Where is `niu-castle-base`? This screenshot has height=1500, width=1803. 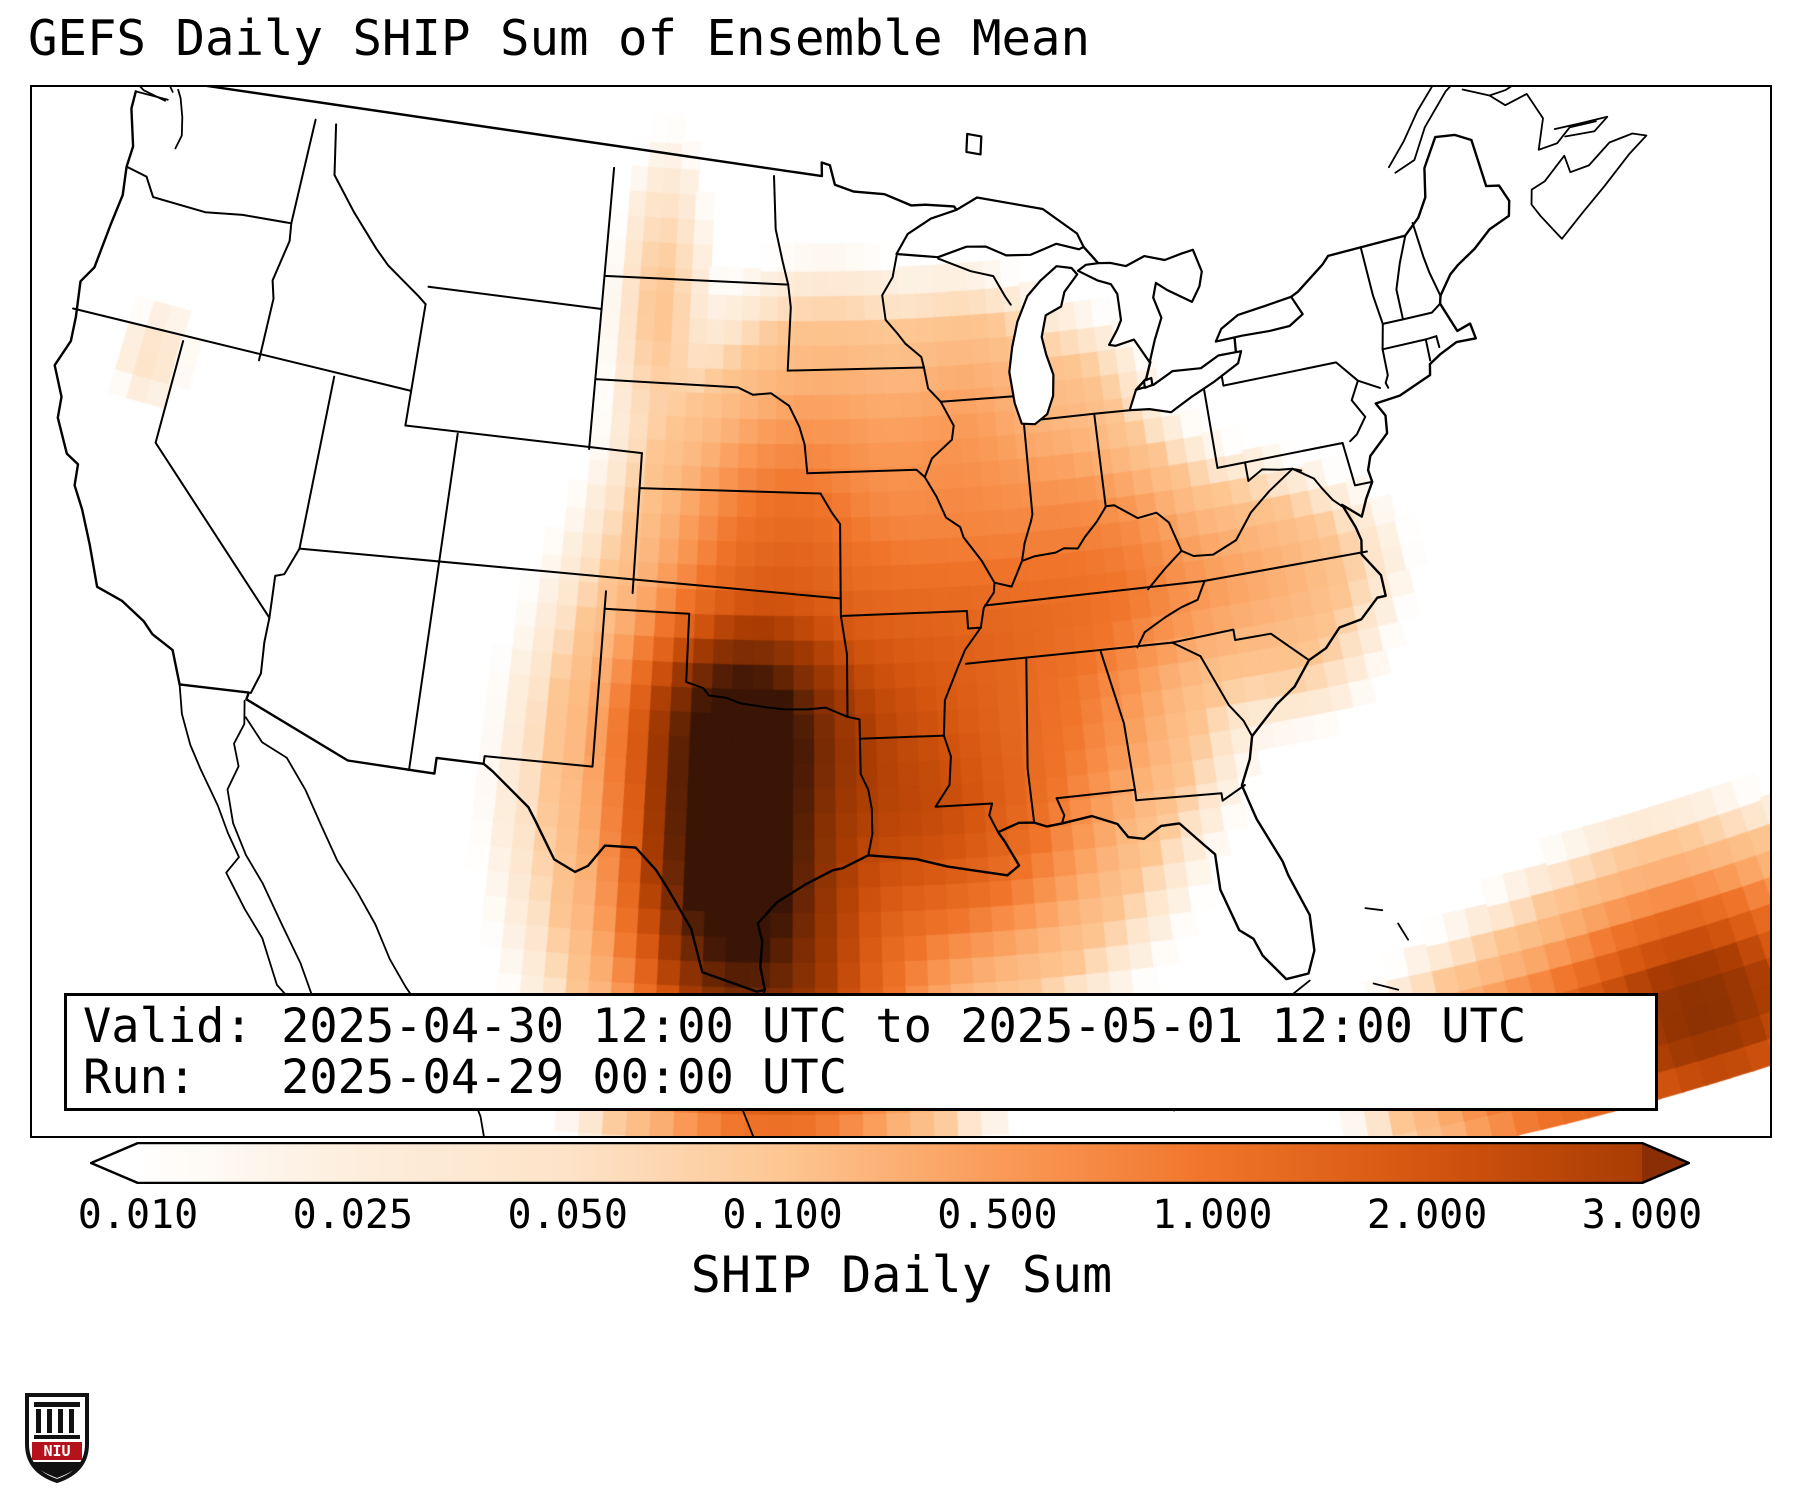
niu-castle-base is located at coordinates (57, 1437).